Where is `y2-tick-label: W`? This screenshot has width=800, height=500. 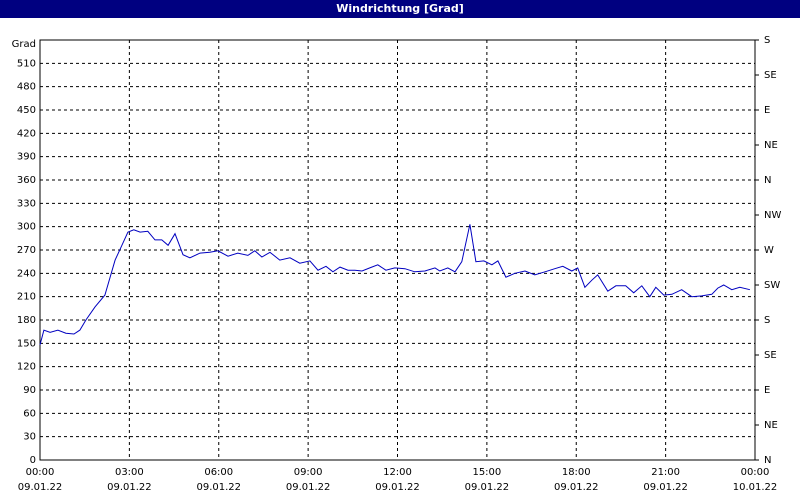
y2-tick-label: W is located at coordinates (769, 250).